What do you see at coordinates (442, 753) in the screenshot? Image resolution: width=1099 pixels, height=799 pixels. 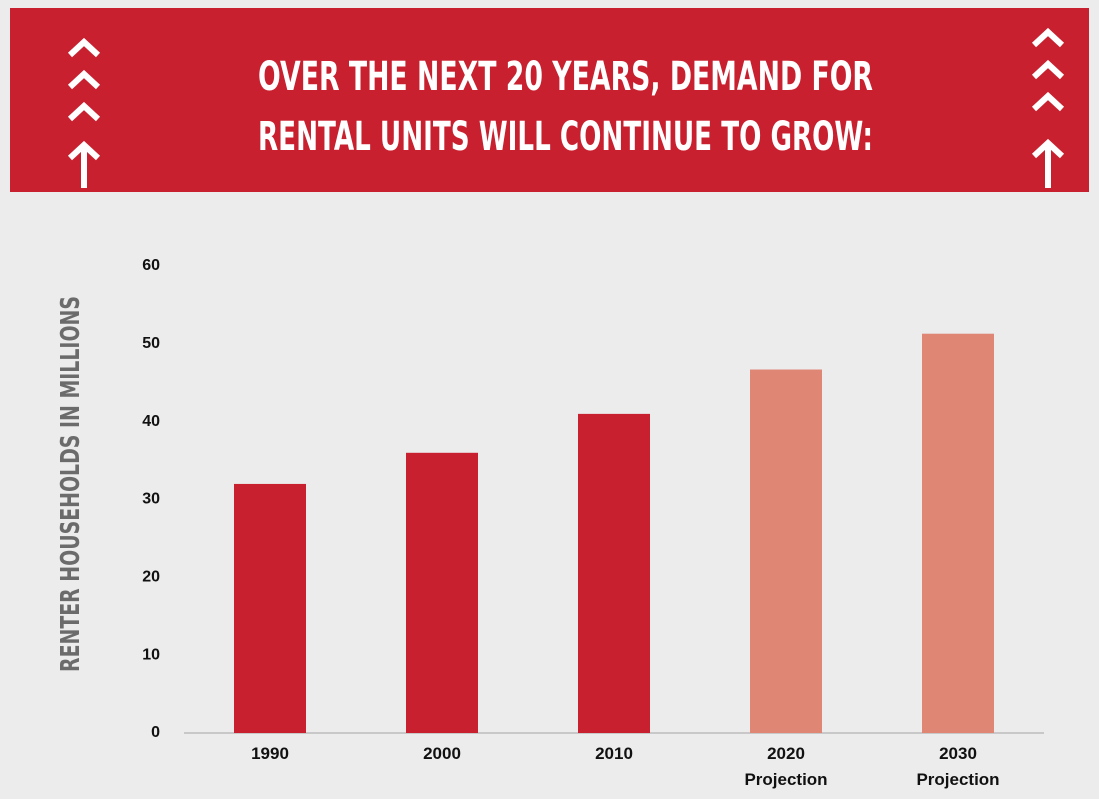 I see `x-tick-label: 2000` at bounding box center [442, 753].